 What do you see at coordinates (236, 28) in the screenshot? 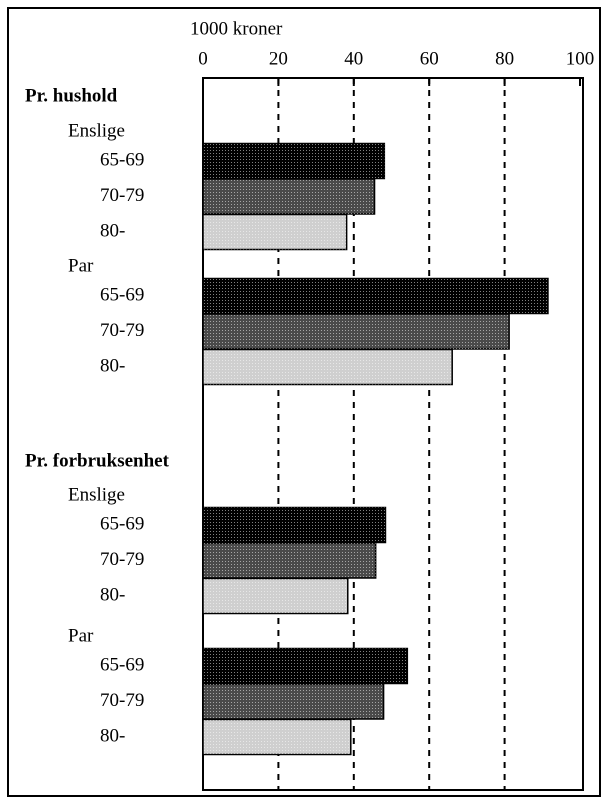
I see `axis-label: 1000 kroner` at bounding box center [236, 28].